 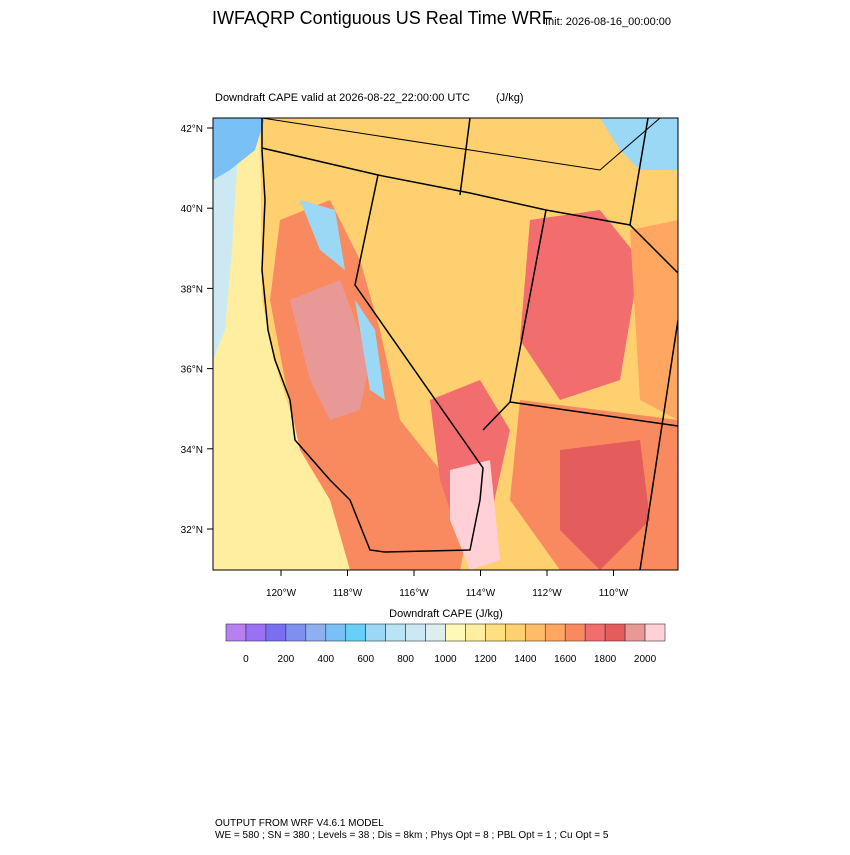 I want to click on title: IWFAQRP Contiguous US Real Time WRF, so click(x=382, y=18).